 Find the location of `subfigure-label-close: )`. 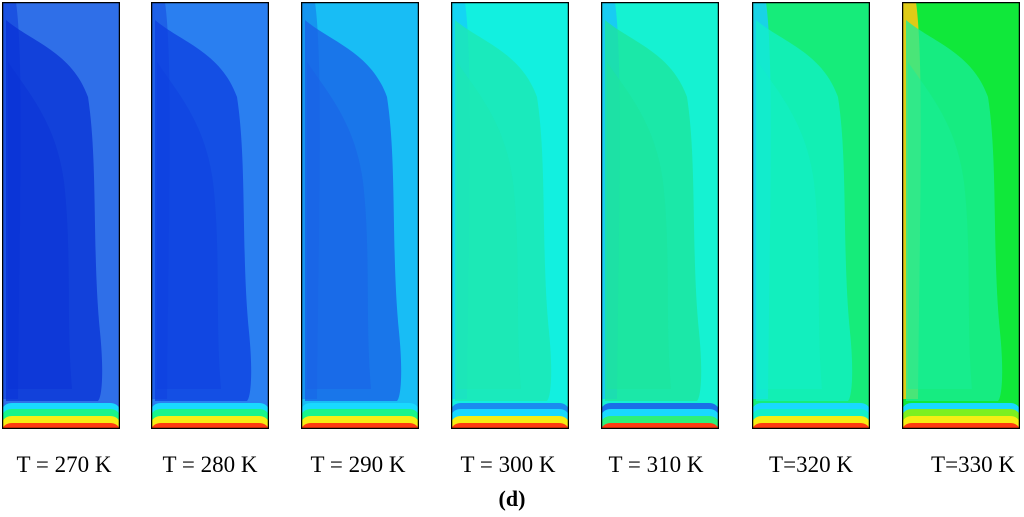

subfigure-label-close: ) is located at coordinates (522, 498).